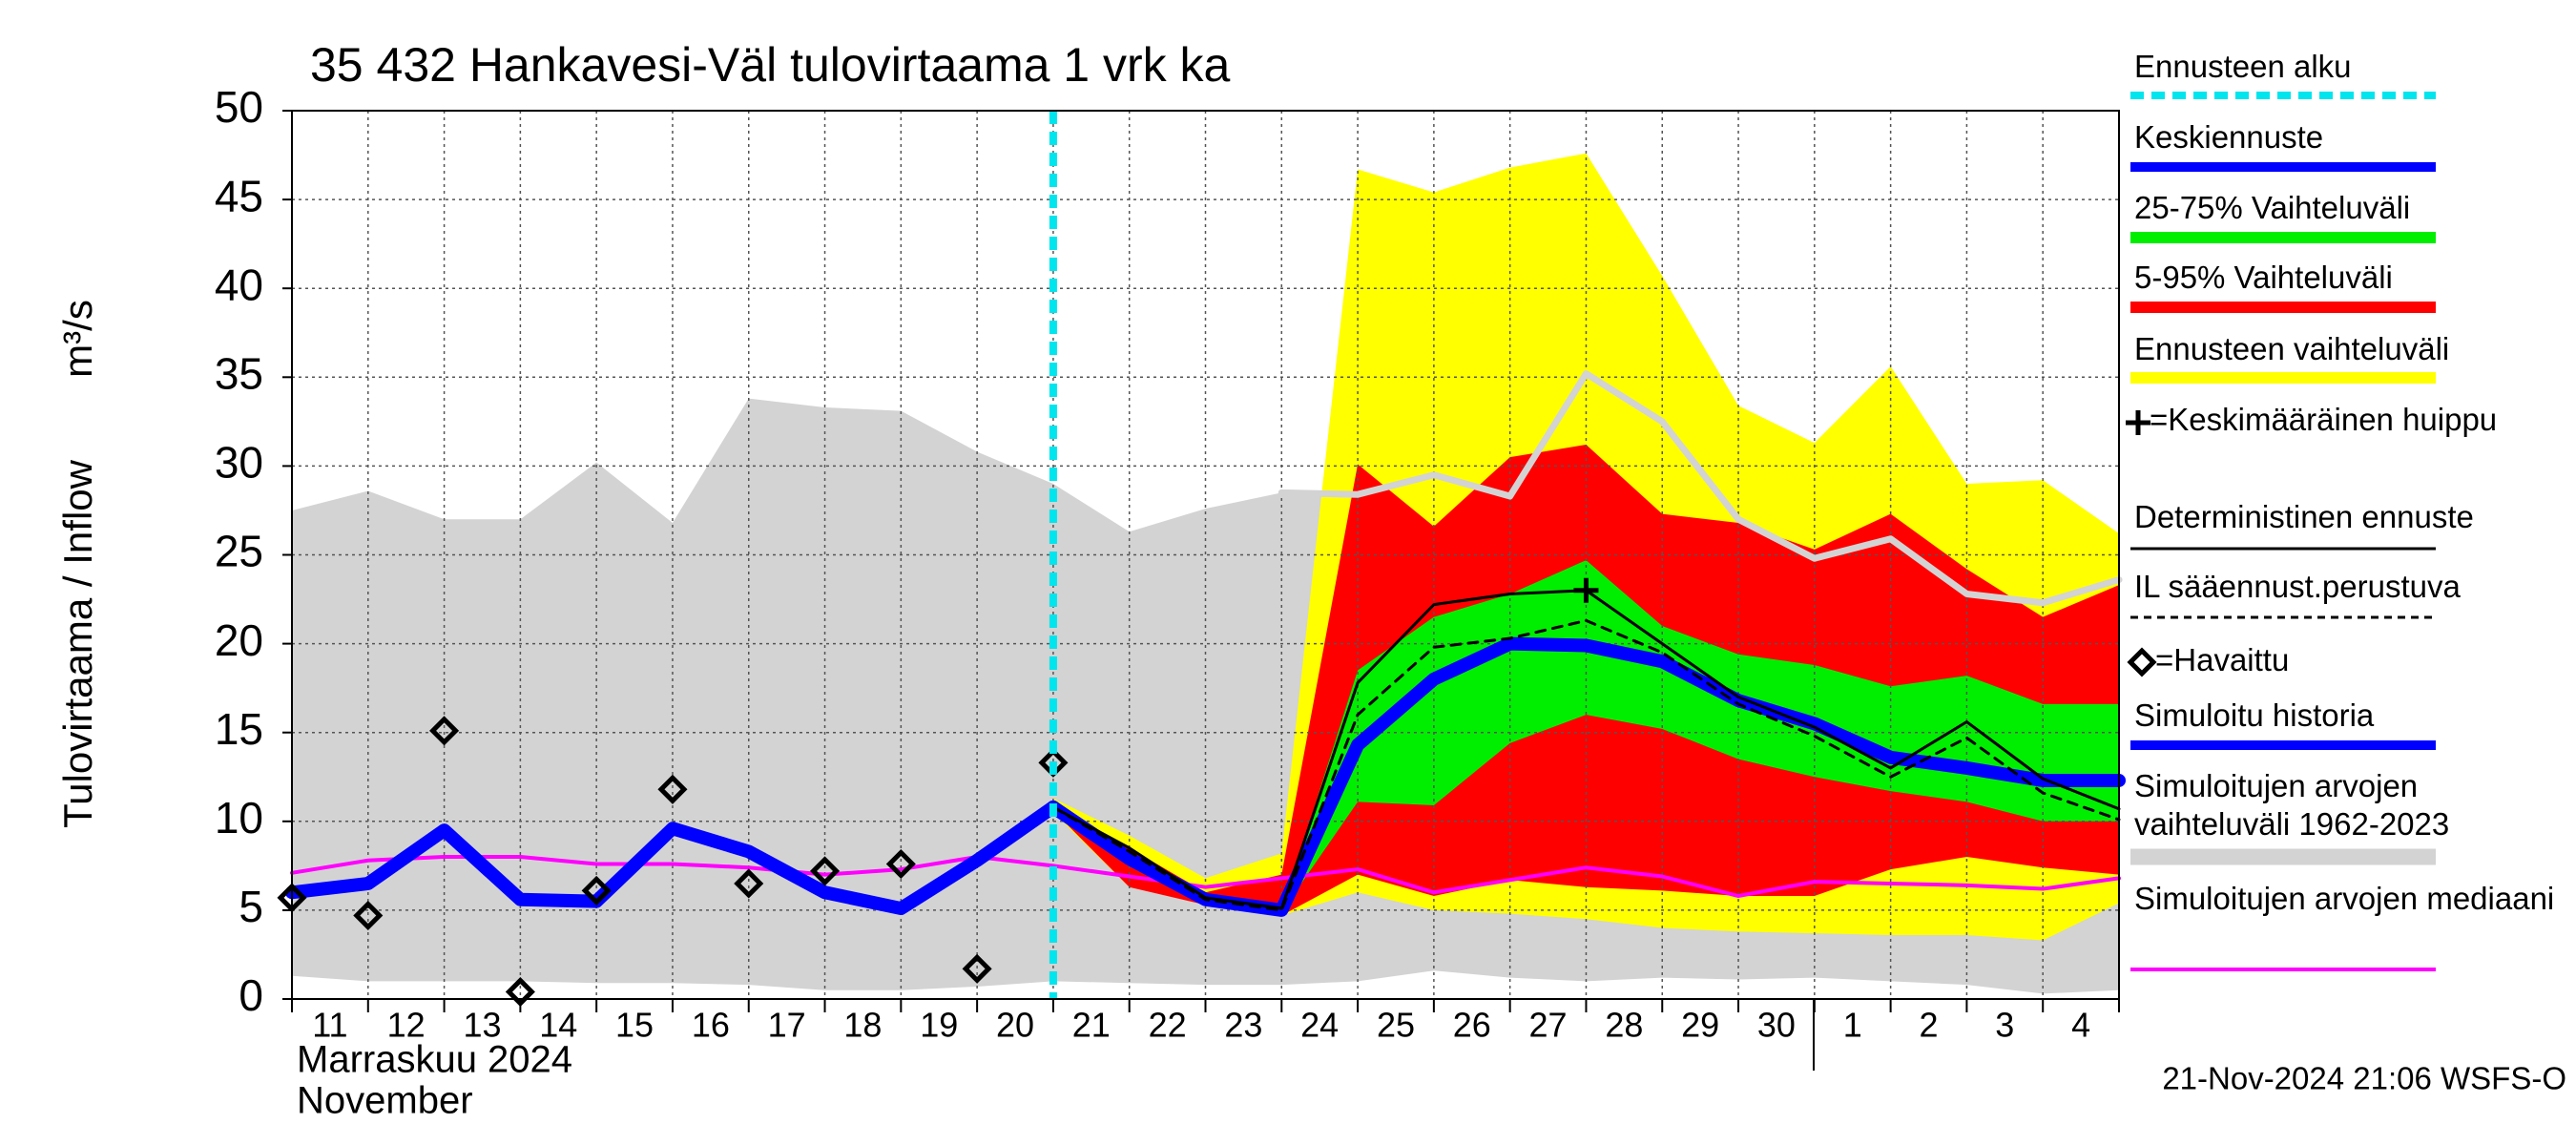 The image size is (2576, 1145). What do you see at coordinates (251, 995) in the screenshot?
I see `y-tick-label: 0` at bounding box center [251, 995].